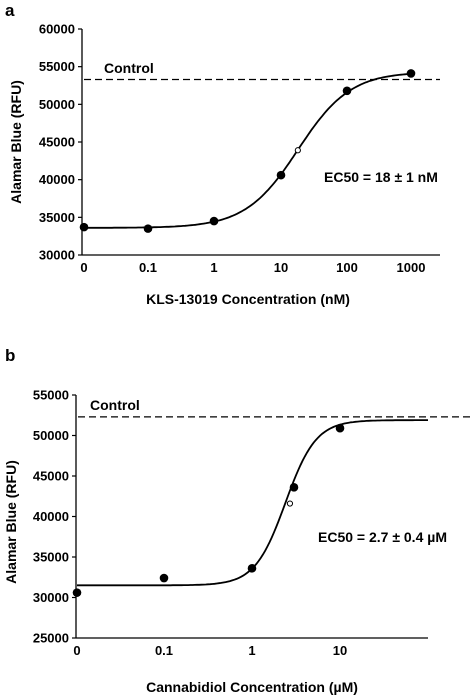 The height and width of the screenshot is (695, 474). Describe the element at coordinates (248, 299) in the screenshot. I see `panel-a-x-axis-title: KLS-13019 Concentration (nM)` at that location.